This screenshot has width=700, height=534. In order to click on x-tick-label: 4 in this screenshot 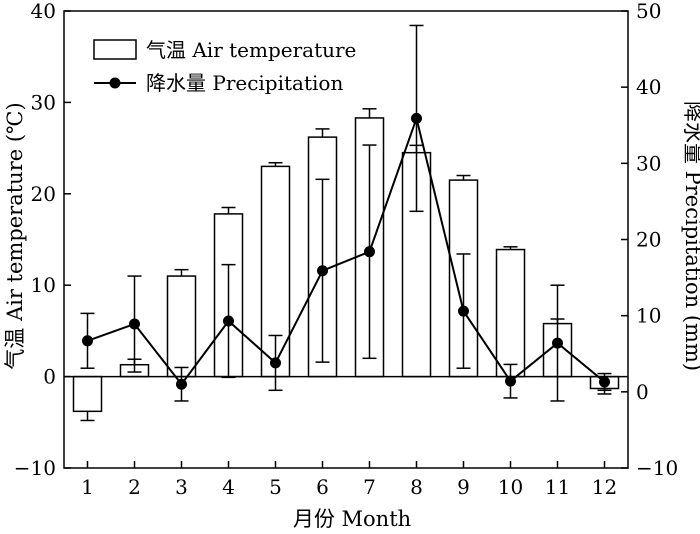, I will do `click(228, 487)`.